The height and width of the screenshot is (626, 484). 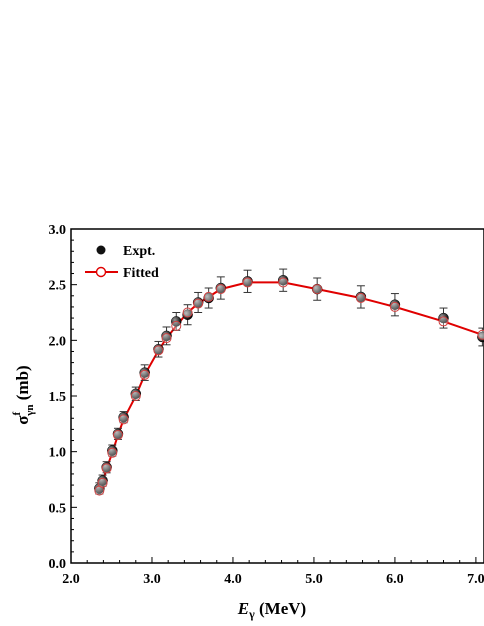 What do you see at coordinates (475, 579) in the screenshot?
I see `x-tick-label: 7.0` at bounding box center [475, 579].